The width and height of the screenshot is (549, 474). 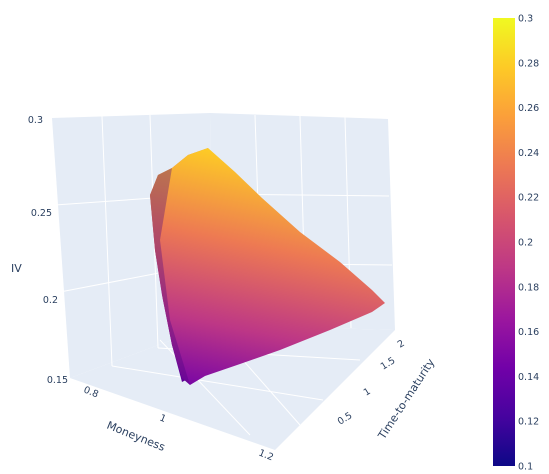 I want to click on colorbar-tick-label: 0.22, so click(x=528, y=198).